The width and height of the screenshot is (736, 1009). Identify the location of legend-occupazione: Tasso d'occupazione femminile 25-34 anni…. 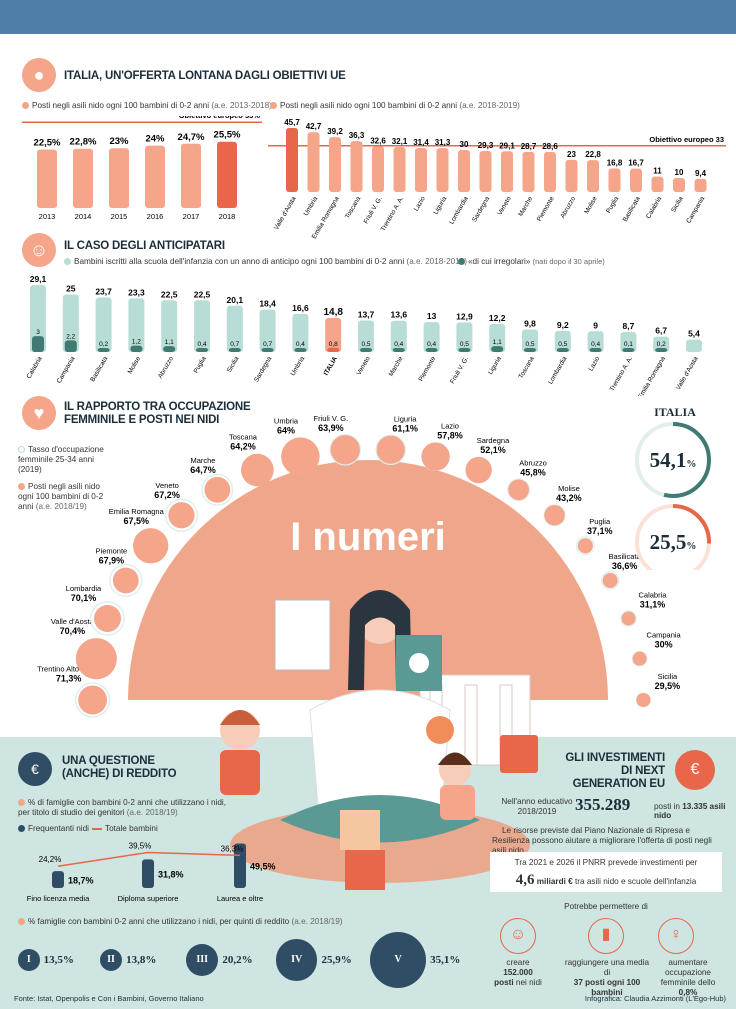
(61, 459).